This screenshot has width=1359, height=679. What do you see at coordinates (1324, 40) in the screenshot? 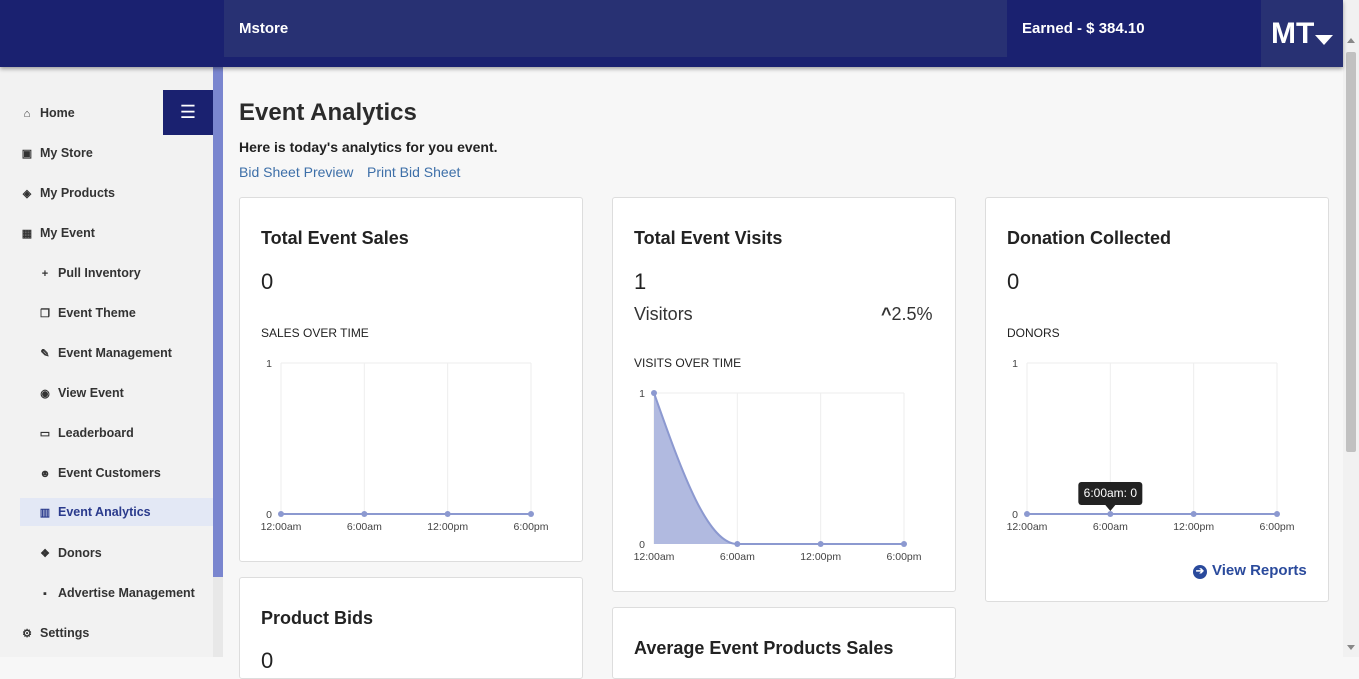
I see `caret-down-icon` at bounding box center [1324, 40].